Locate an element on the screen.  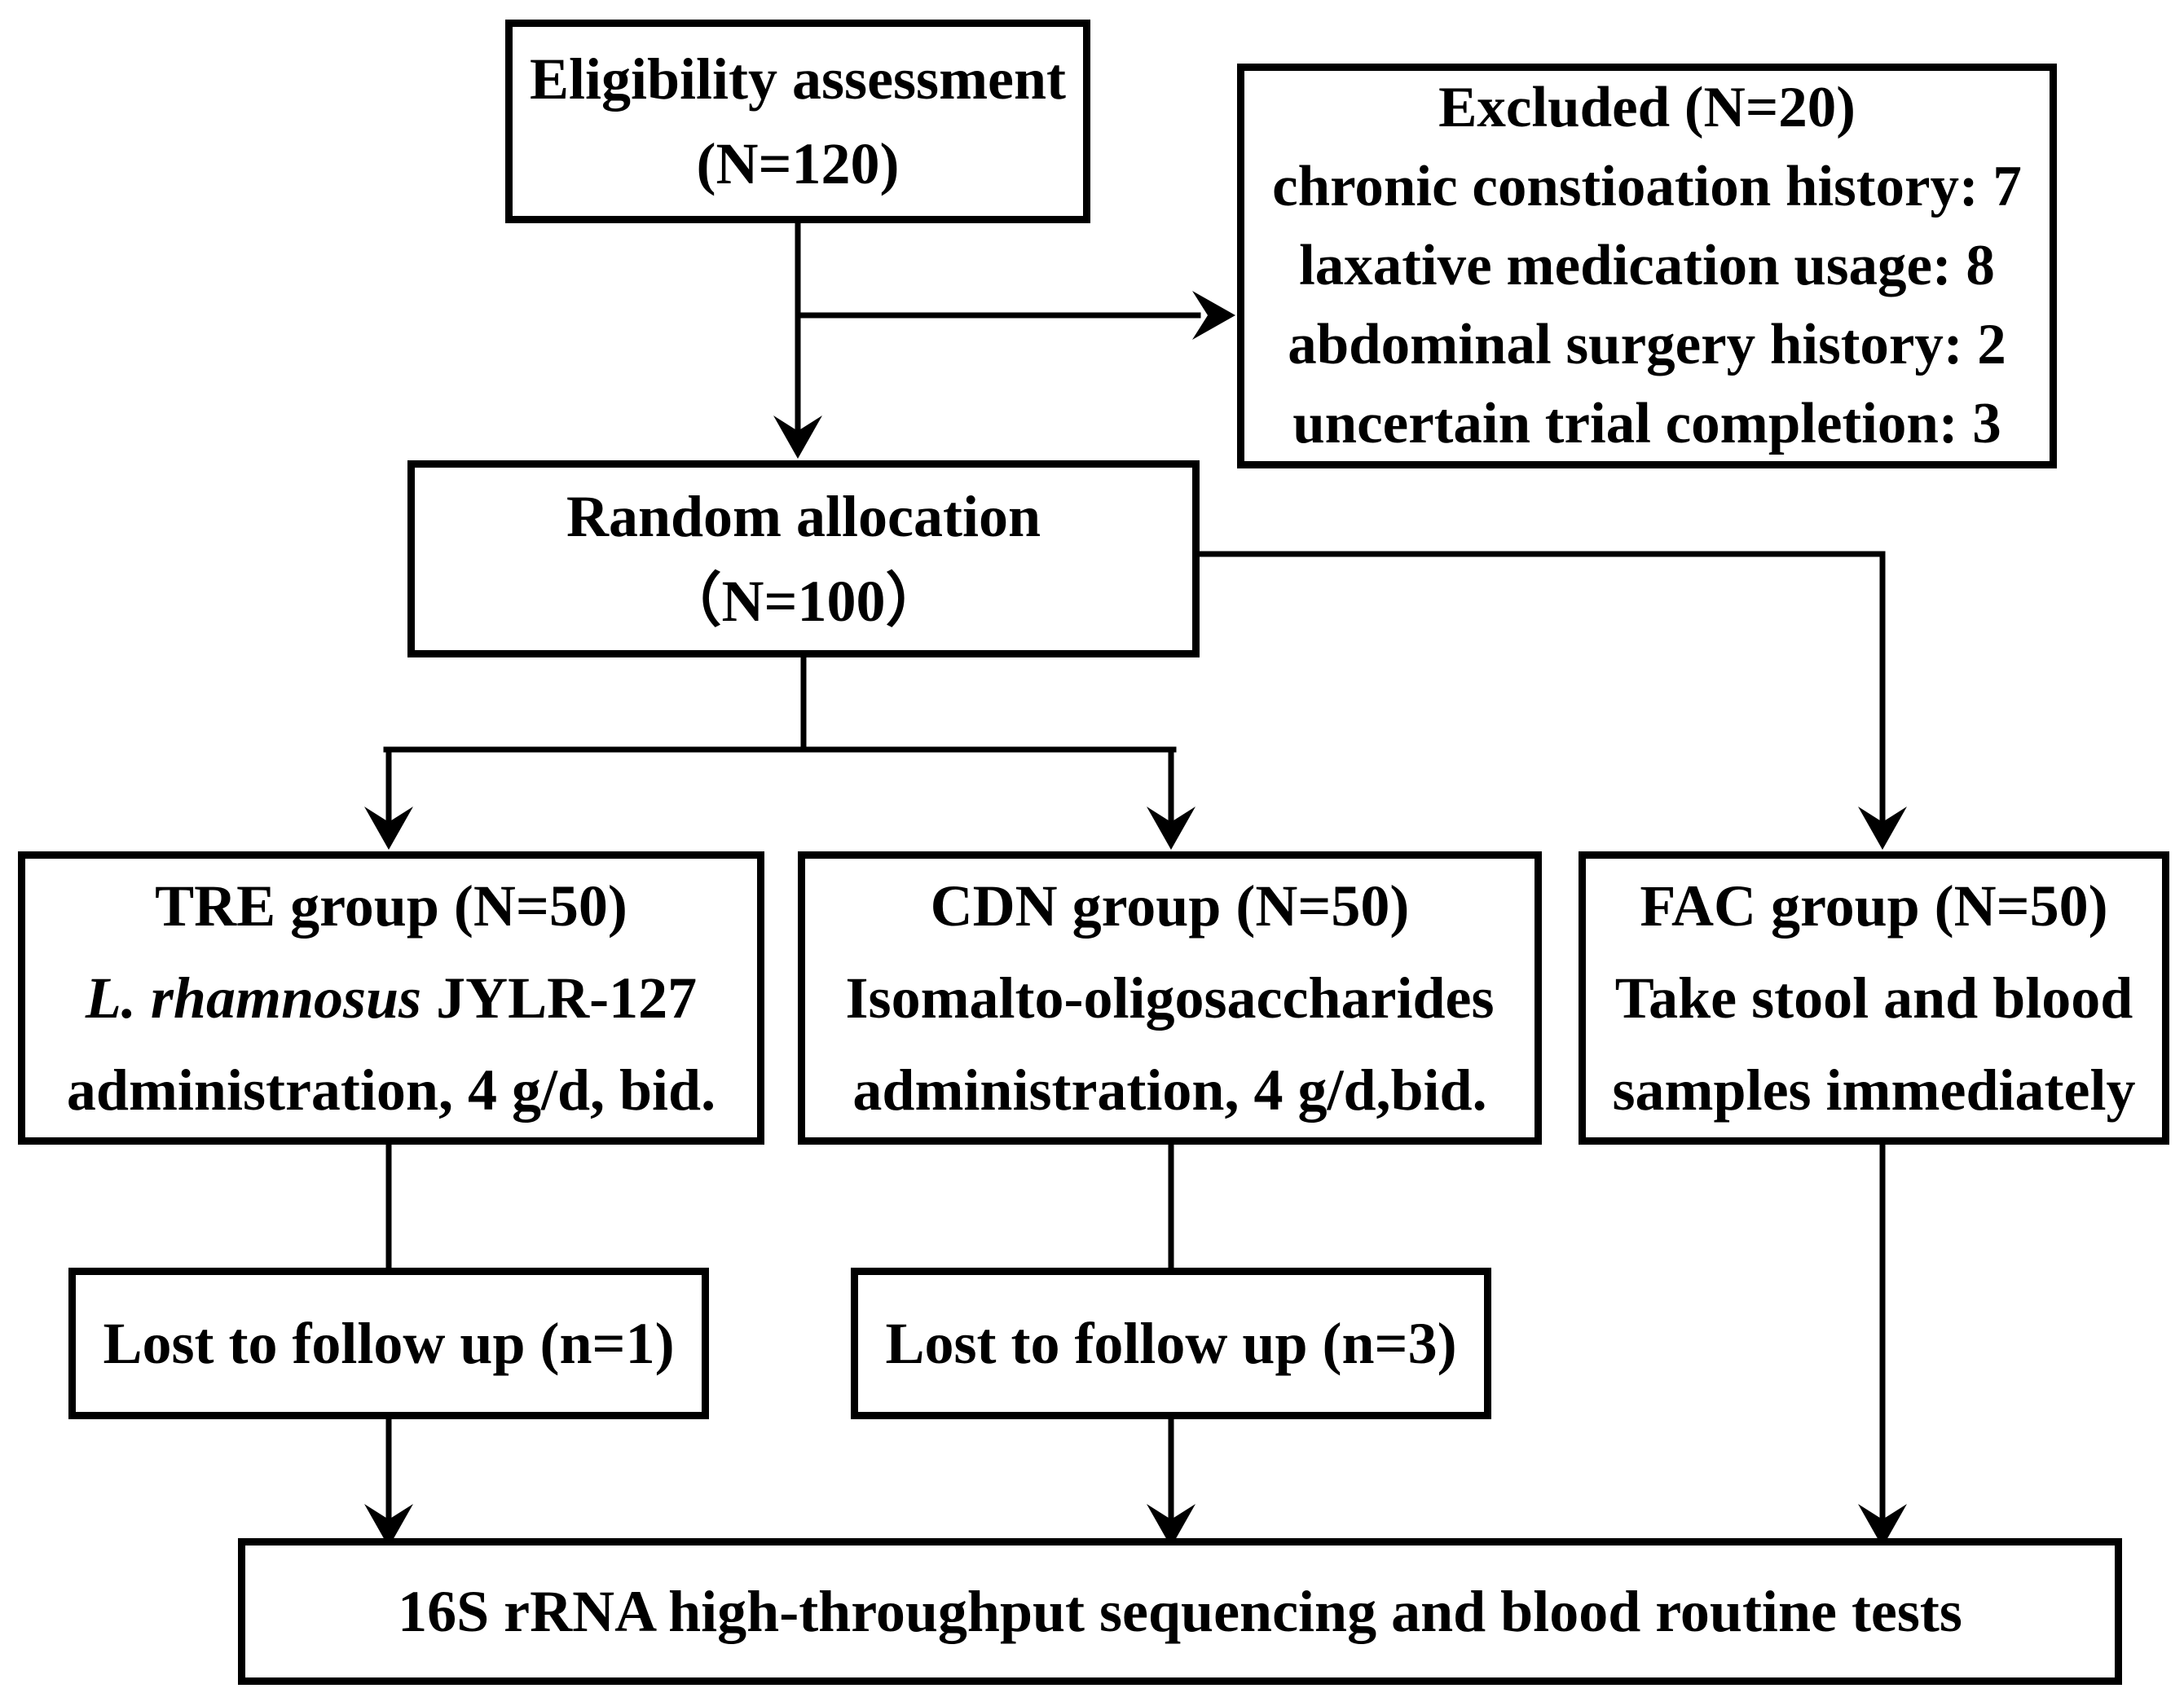
lost-tre-line: Lost to follow up (n=1) is located at coordinates (389, 1343).